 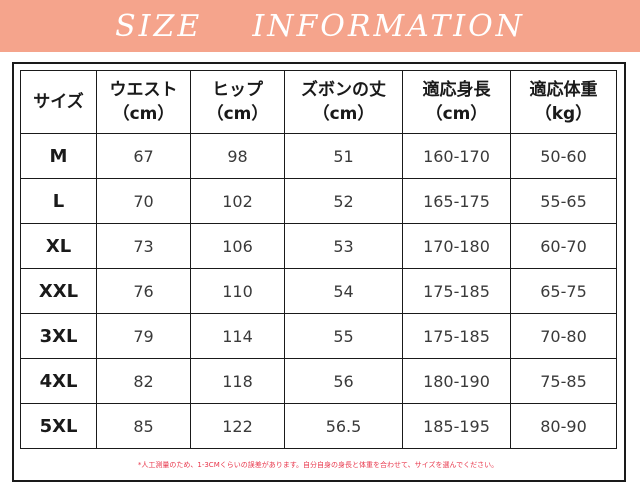 What do you see at coordinates (343, 426) in the screenshot?
I see `length-cell: 56.5` at bounding box center [343, 426].